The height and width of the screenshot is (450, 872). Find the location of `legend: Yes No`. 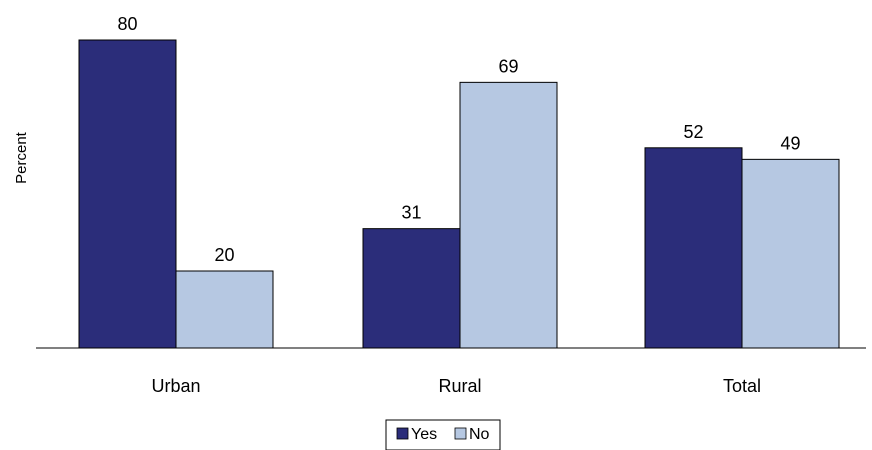

legend: Yes No is located at coordinates (443, 434).